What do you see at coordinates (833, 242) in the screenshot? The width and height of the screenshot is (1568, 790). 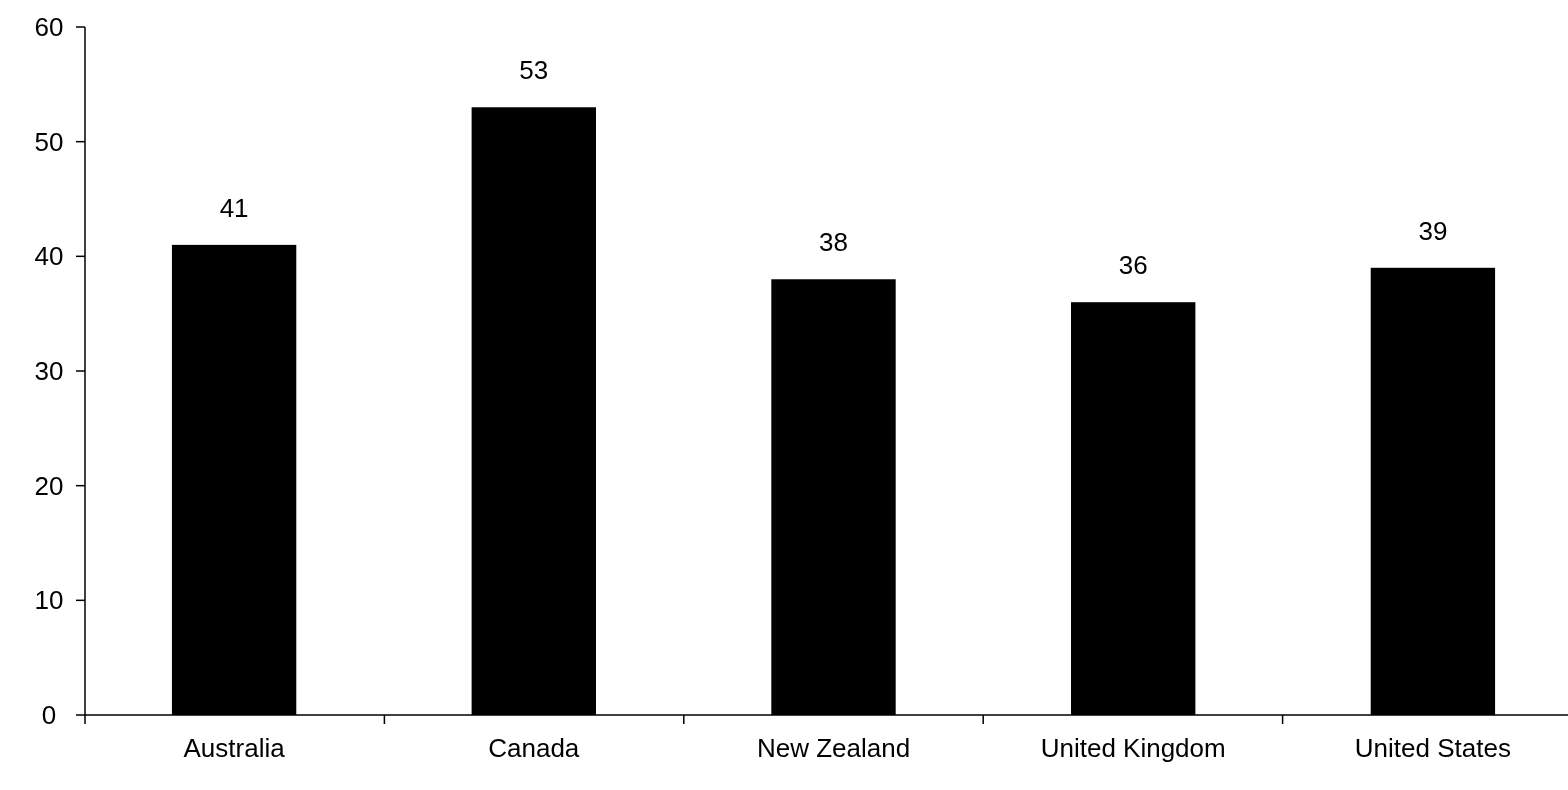 I see `data-label: 38` at bounding box center [833, 242].